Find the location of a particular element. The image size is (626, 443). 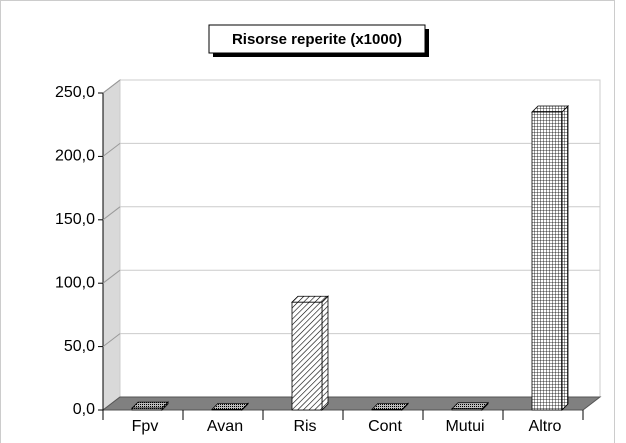

y-tick-label: 200,0 is located at coordinates (75, 156).